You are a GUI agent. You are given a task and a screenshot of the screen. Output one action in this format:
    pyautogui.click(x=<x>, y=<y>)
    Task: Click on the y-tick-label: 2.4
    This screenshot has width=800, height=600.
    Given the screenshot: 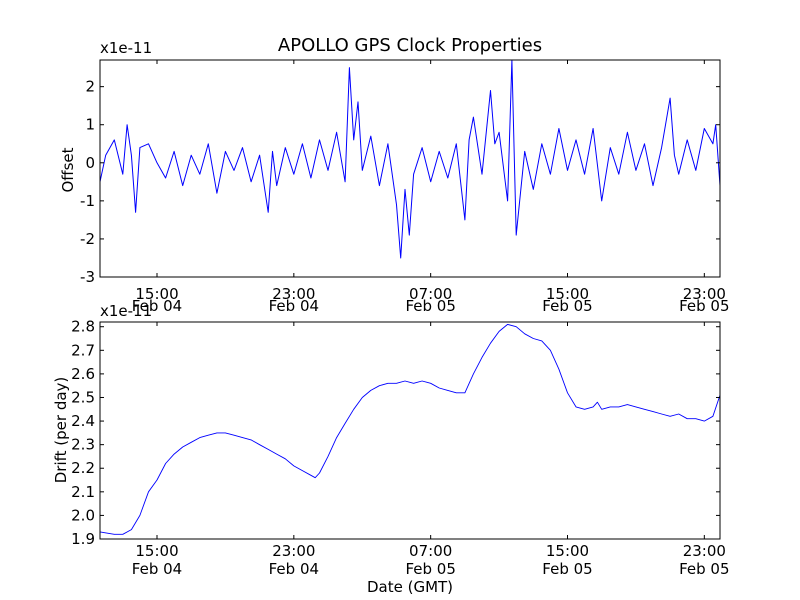 What is the action you would take?
    pyautogui.click(x=83, y=421)
    